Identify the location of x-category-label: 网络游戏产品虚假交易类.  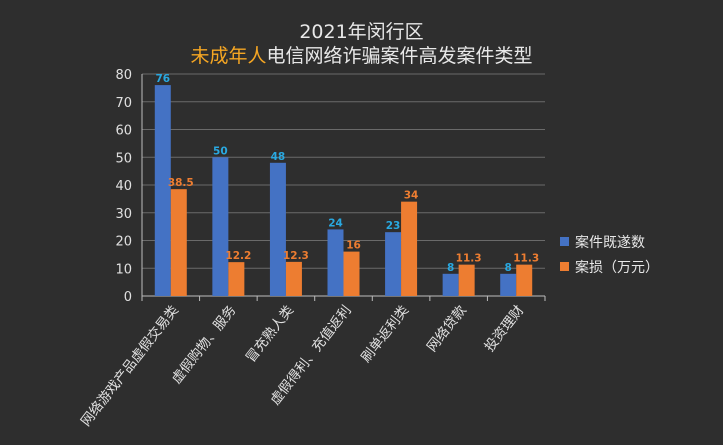
(129, 365).